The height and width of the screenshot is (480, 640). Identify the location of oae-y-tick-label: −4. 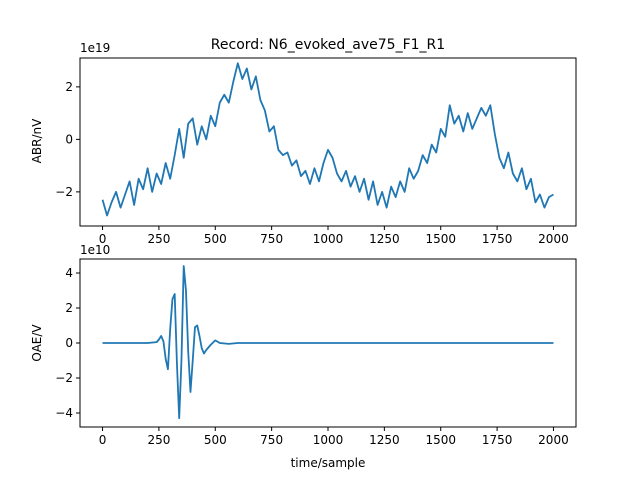
(64, 413).